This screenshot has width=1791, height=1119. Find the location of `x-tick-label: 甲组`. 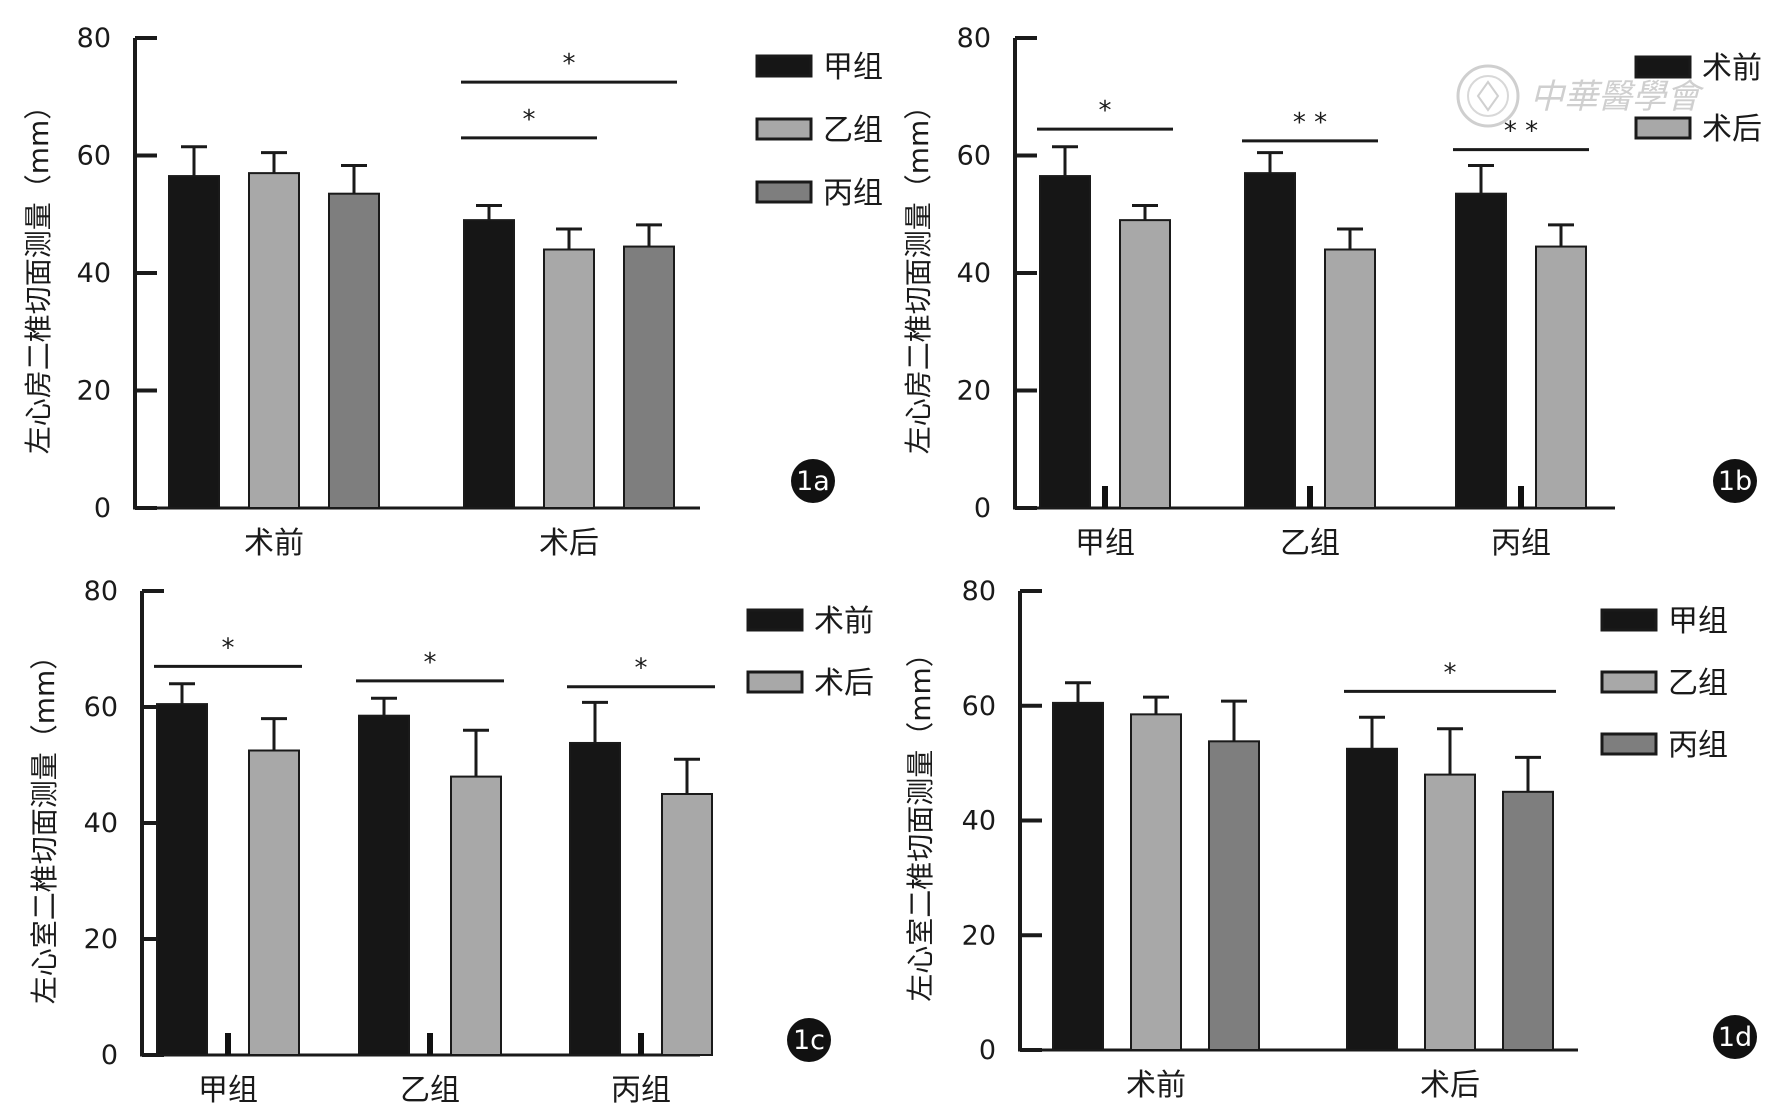

x-tick-label: 甲组 is located at coordinates (228, 1090).